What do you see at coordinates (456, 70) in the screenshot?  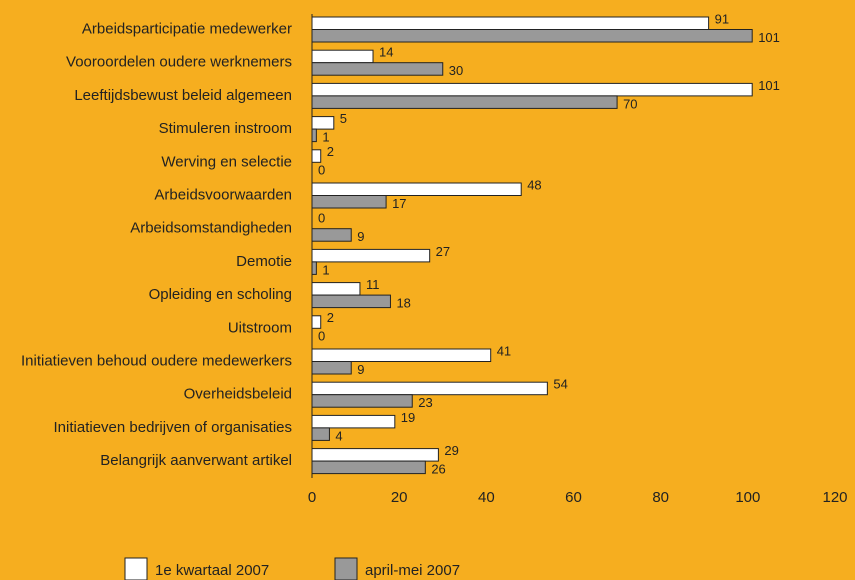 I see `value-label: 30` at bounding box center [456, 70].